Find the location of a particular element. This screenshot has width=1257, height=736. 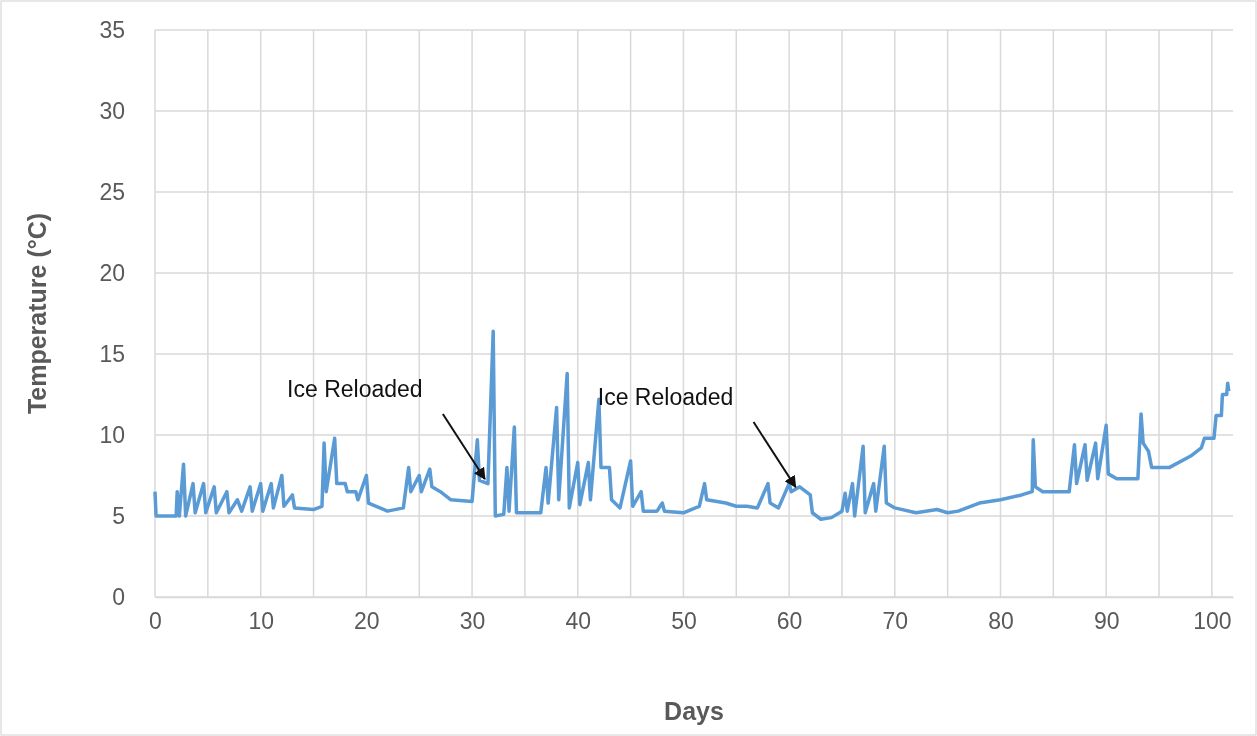

x-tick-label: 90 is located at coordinates (1106, 621).